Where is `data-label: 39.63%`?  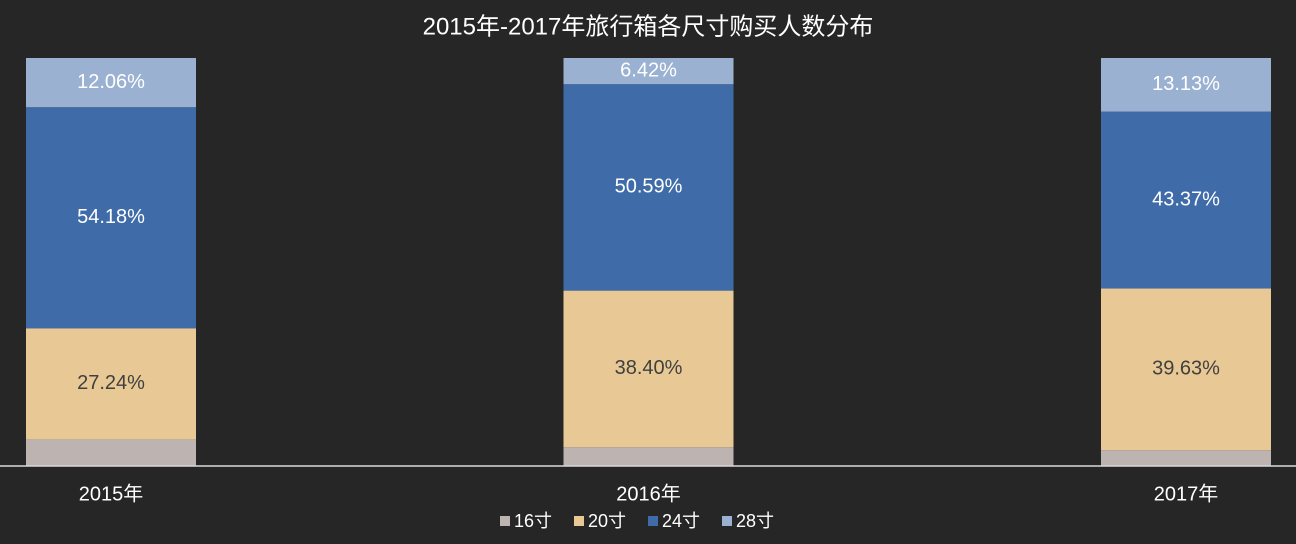 data-label: 39.63% is located at coordinates (1186, 369).